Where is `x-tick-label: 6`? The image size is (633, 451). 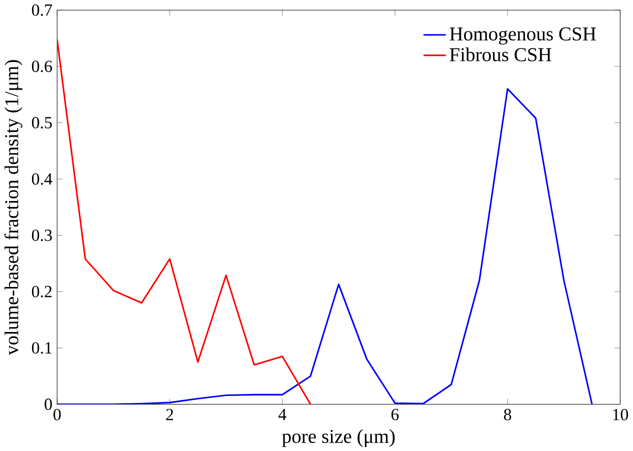 x-tick-label: 6 is located at coordinates (395, 414).